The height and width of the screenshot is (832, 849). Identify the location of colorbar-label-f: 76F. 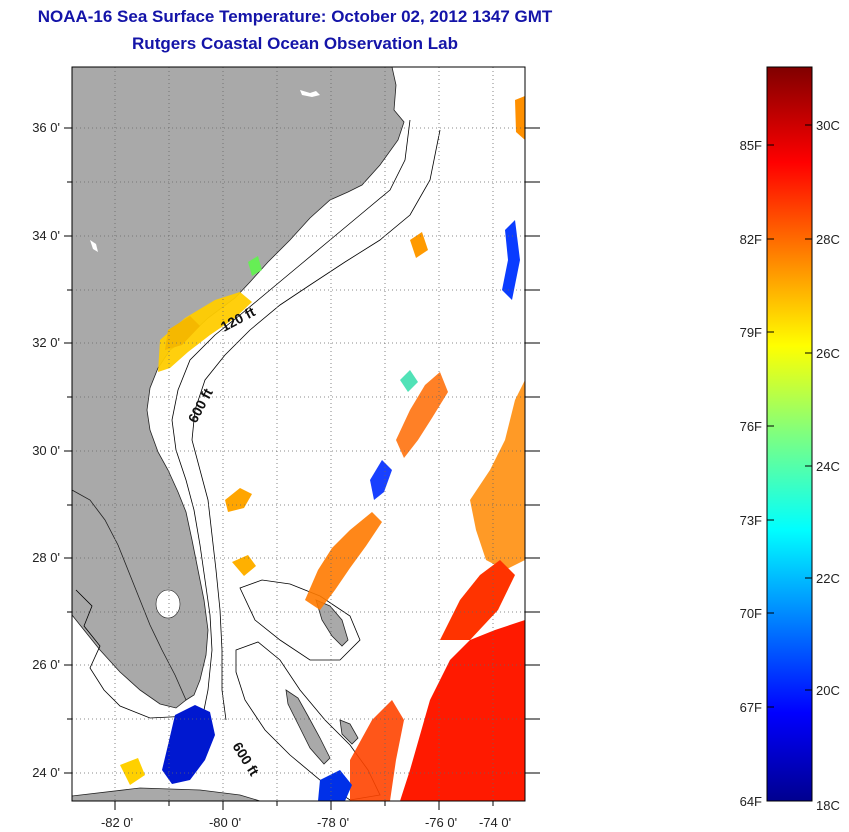
(751, 426).